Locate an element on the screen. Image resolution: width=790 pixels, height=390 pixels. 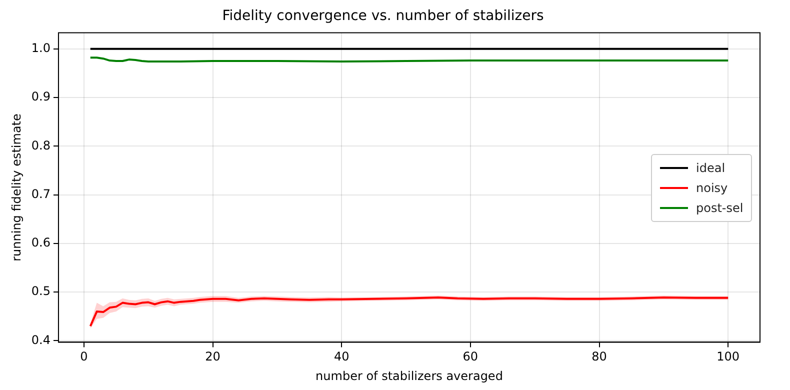
x-tick-label: 0 is located at coordinates (84, 357).